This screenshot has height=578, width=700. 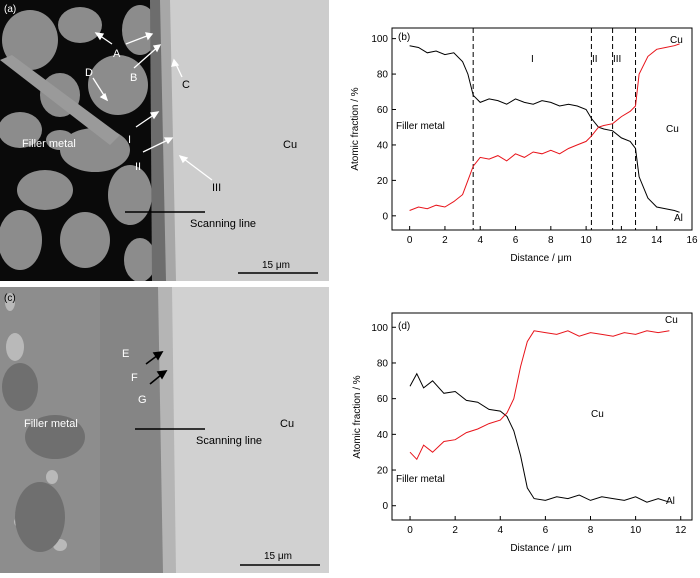 I want to click on scan-label-a: Scanning line, so click(x=223, y=224).